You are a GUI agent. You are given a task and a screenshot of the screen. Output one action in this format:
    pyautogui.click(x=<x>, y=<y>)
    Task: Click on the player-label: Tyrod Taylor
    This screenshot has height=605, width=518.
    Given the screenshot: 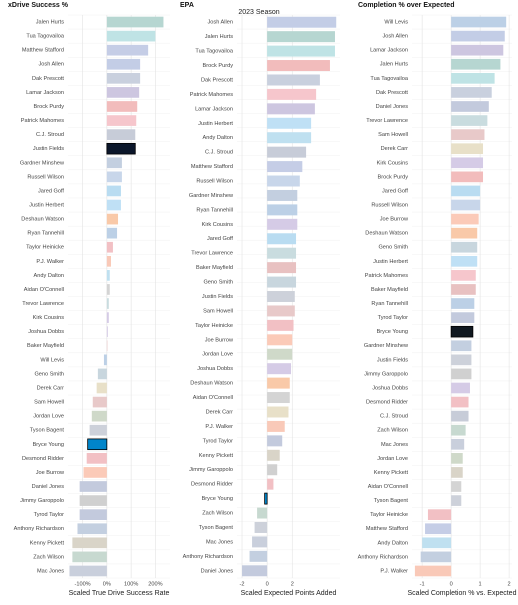 What is the action you would take?
    pyautogui.click(x=393, y=318)
    